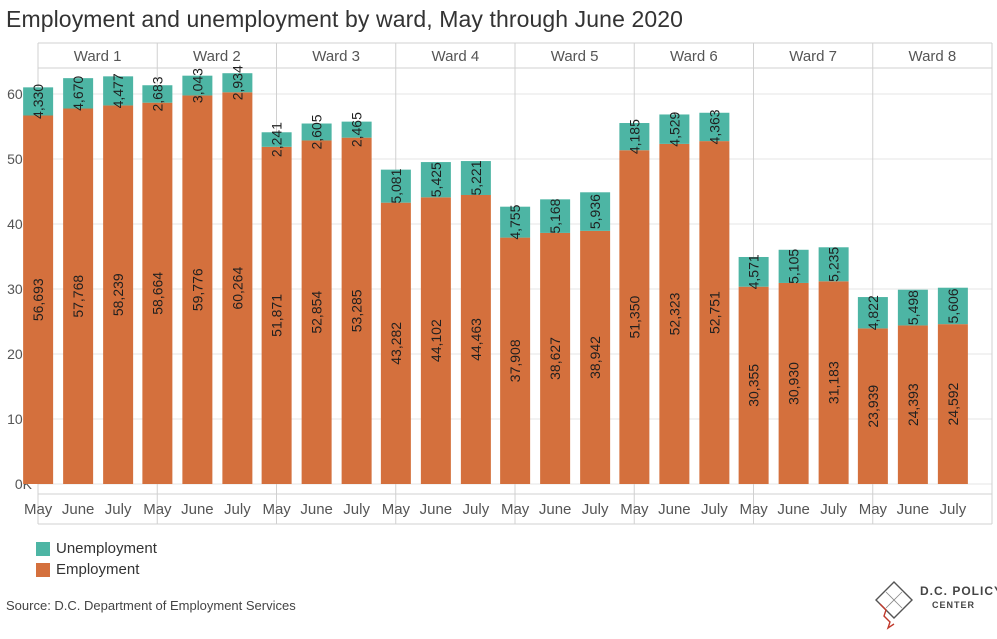  I want to click on facet-label: Ward 3, so click(336, 56).